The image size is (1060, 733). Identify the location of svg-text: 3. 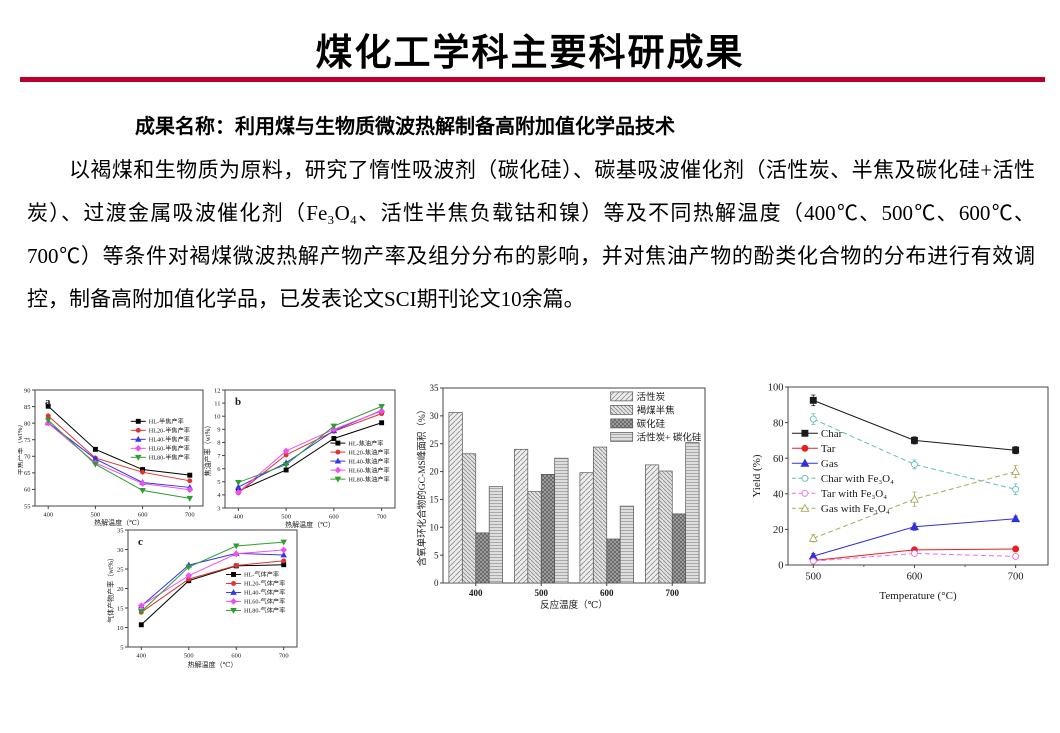
(218, 508).